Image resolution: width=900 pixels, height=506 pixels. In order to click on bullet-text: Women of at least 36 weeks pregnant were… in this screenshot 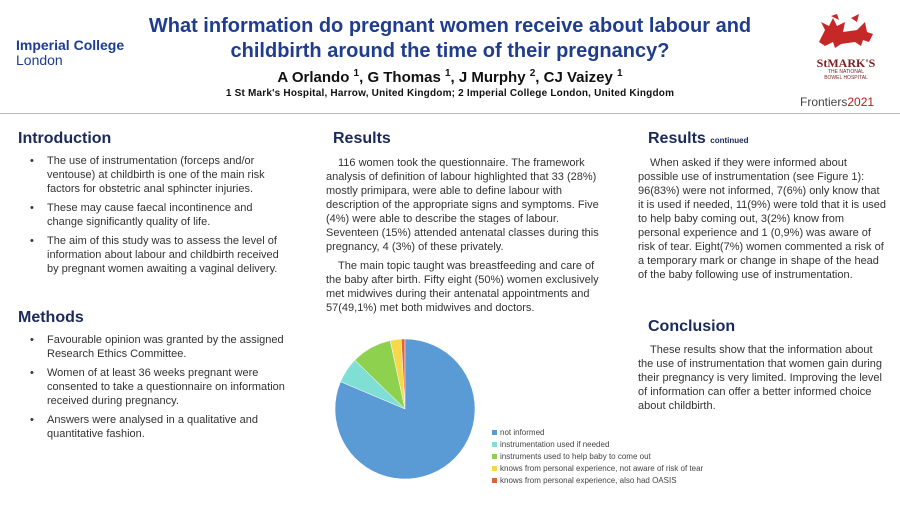, I will do `click(166, 387)`.